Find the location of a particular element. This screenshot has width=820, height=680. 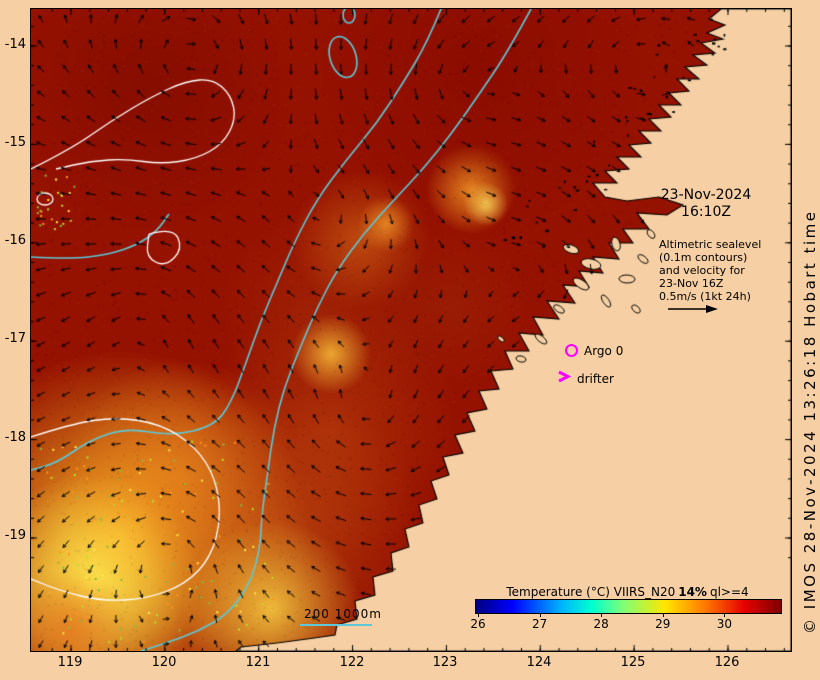

y-tick-label: -17 is located at coordinates (15, 338).